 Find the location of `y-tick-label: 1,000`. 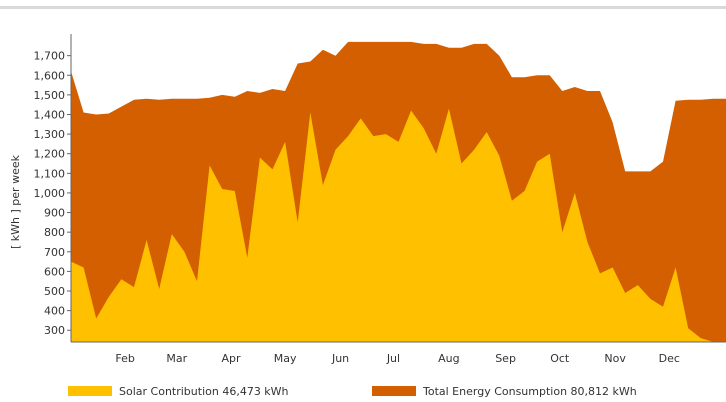

y-tick-label: 1,000 is located at coordinates (50, 193).